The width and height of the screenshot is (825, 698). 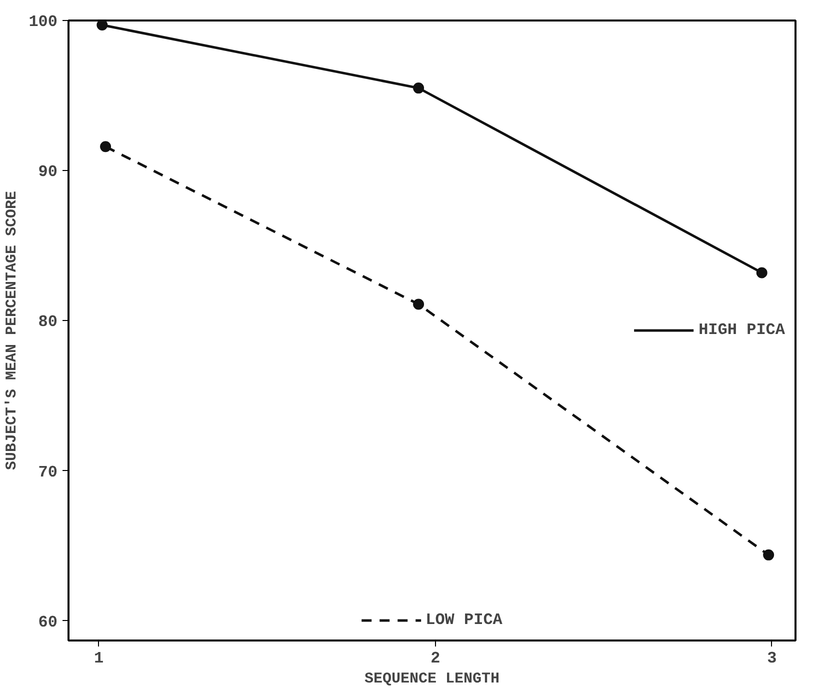 I want to click on y-tick-label: 90, so click(x=48, y=172).